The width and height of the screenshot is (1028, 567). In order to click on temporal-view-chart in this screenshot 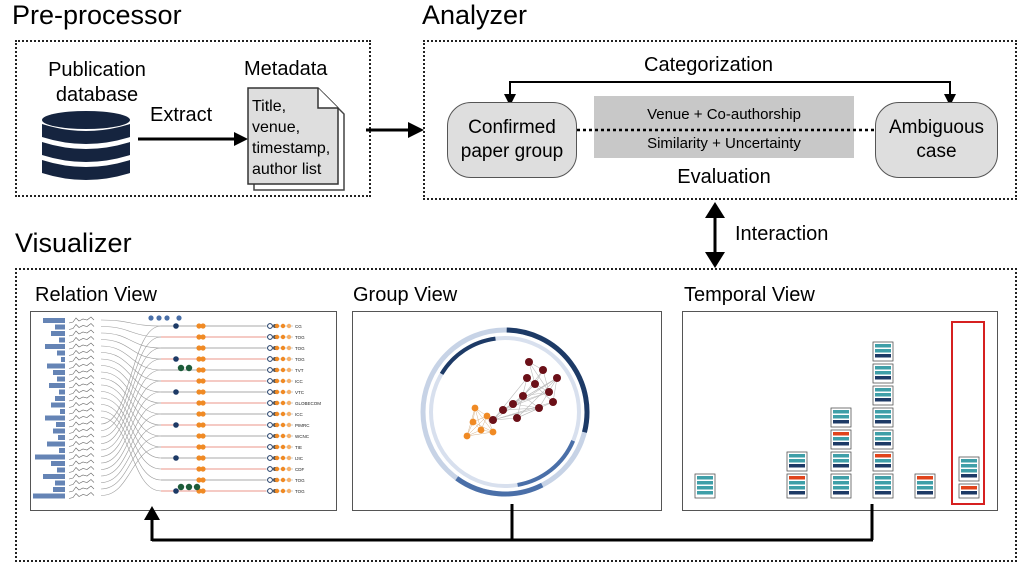, I will do `click(839, 413)`.